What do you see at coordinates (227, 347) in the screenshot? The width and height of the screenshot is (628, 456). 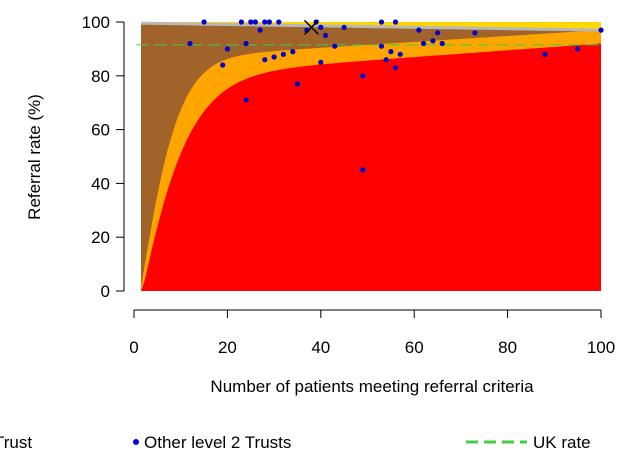 I see `x-tick-label: 20` at bounding box center [227, 347].